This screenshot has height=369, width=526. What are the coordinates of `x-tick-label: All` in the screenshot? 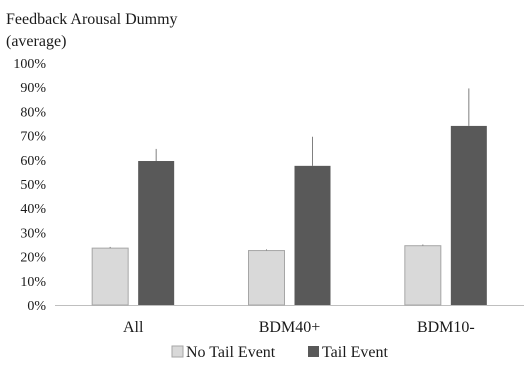 It's located at (133, 327).